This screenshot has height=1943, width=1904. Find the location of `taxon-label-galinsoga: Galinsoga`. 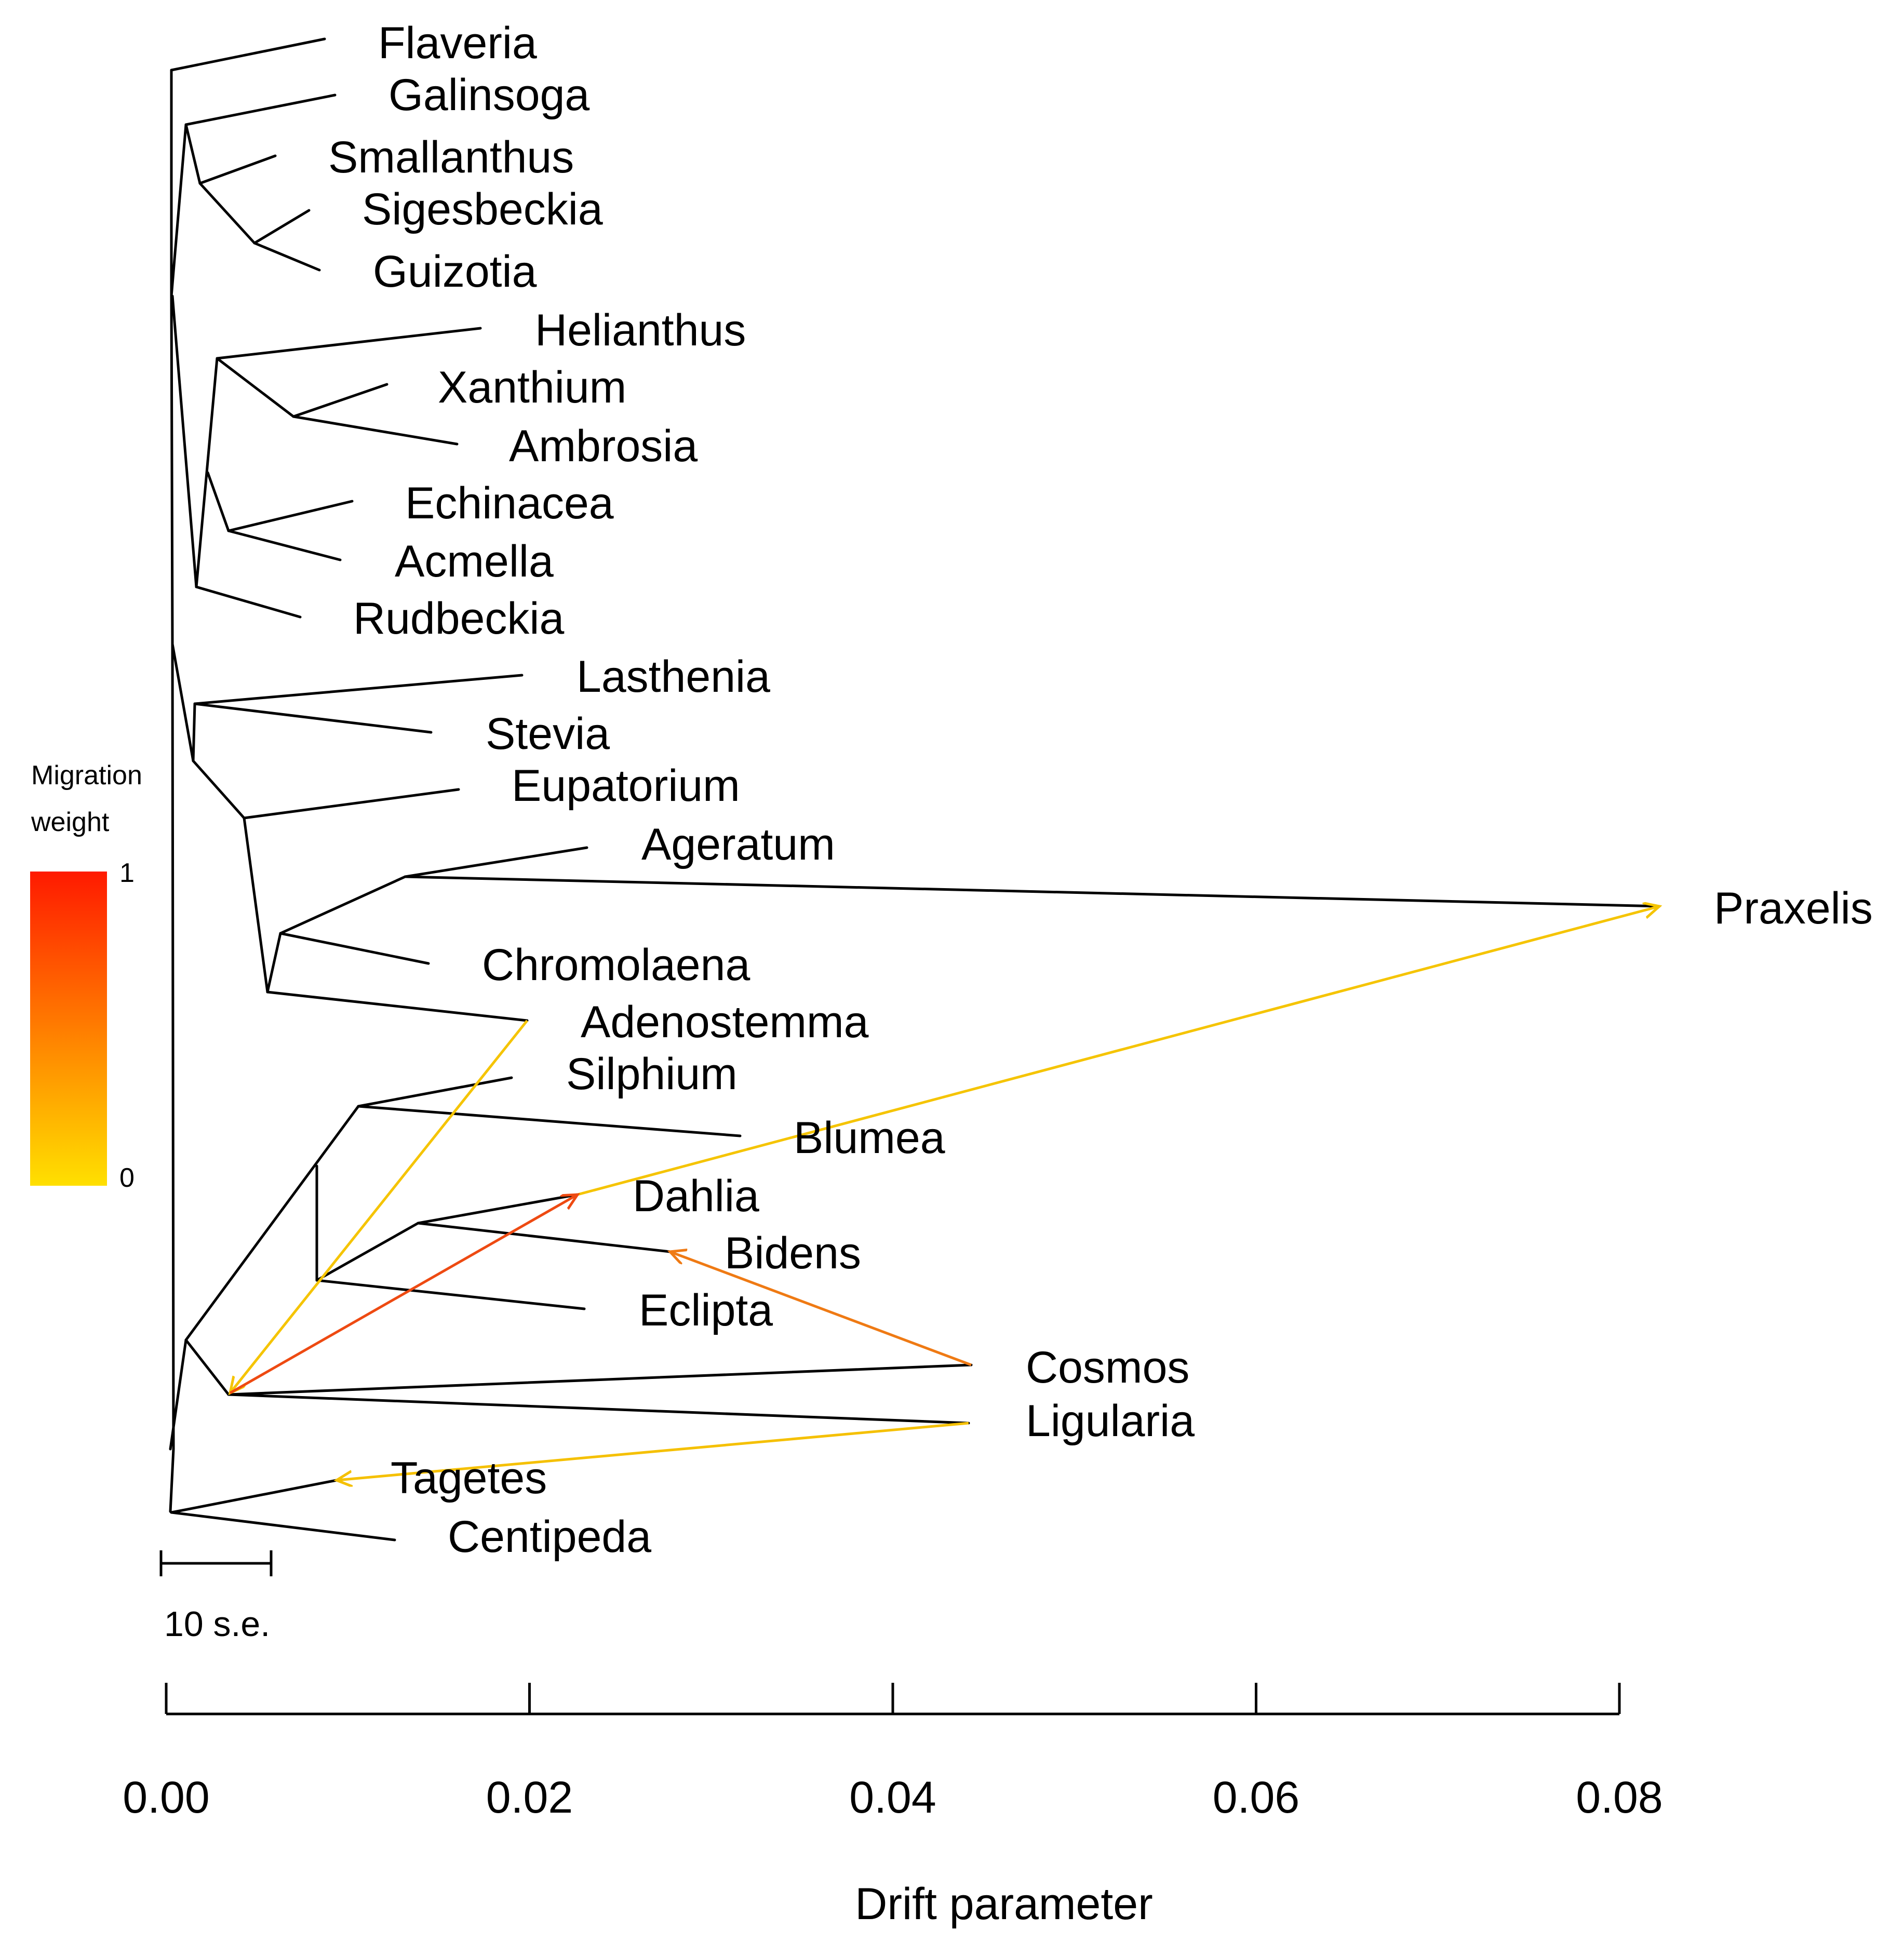

taxon-label-galinsoga: Galinsoga is located at coordinates (489, 95).